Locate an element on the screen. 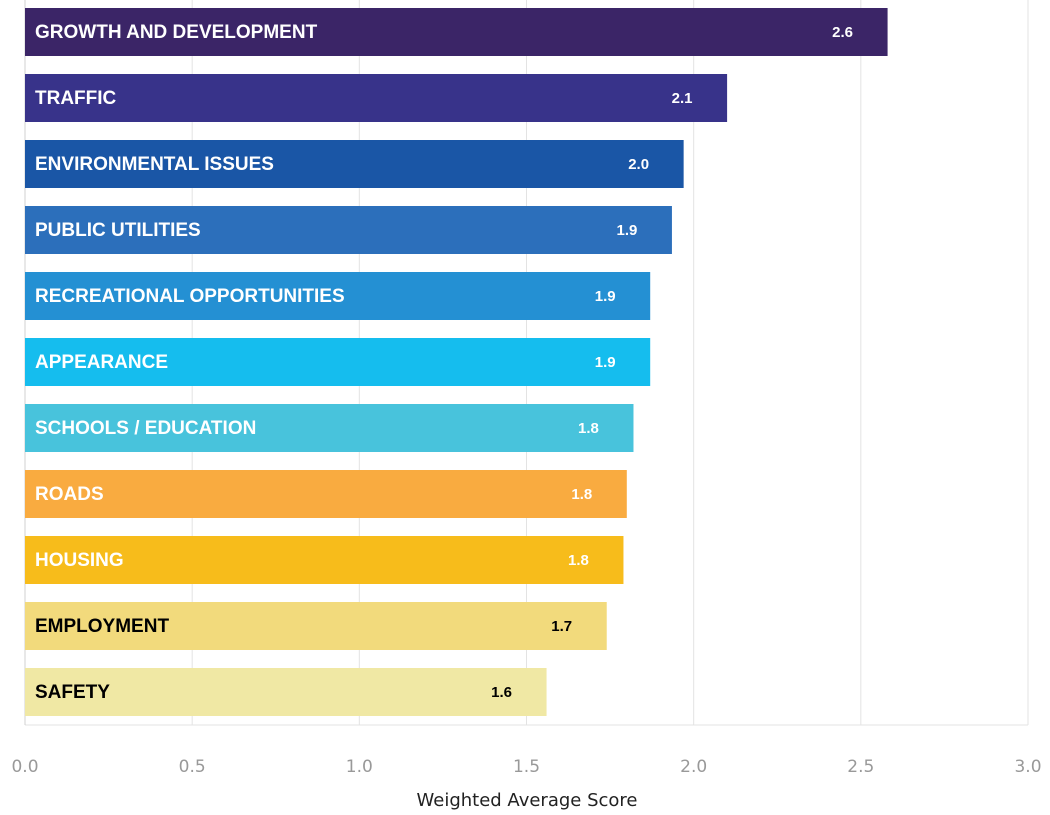  value-label: 1.6 is located at coordinates (501, 692).